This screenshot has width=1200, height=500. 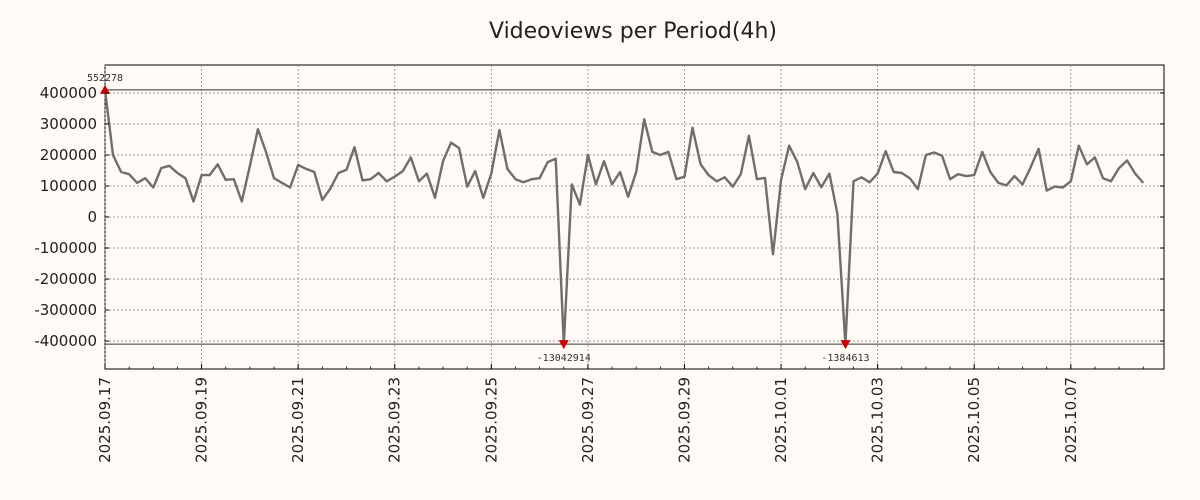 What do you see at coordinates (65, 248) in the screenshot?
I see `y-tick-label: -100000` at bounding box center [65, 248].